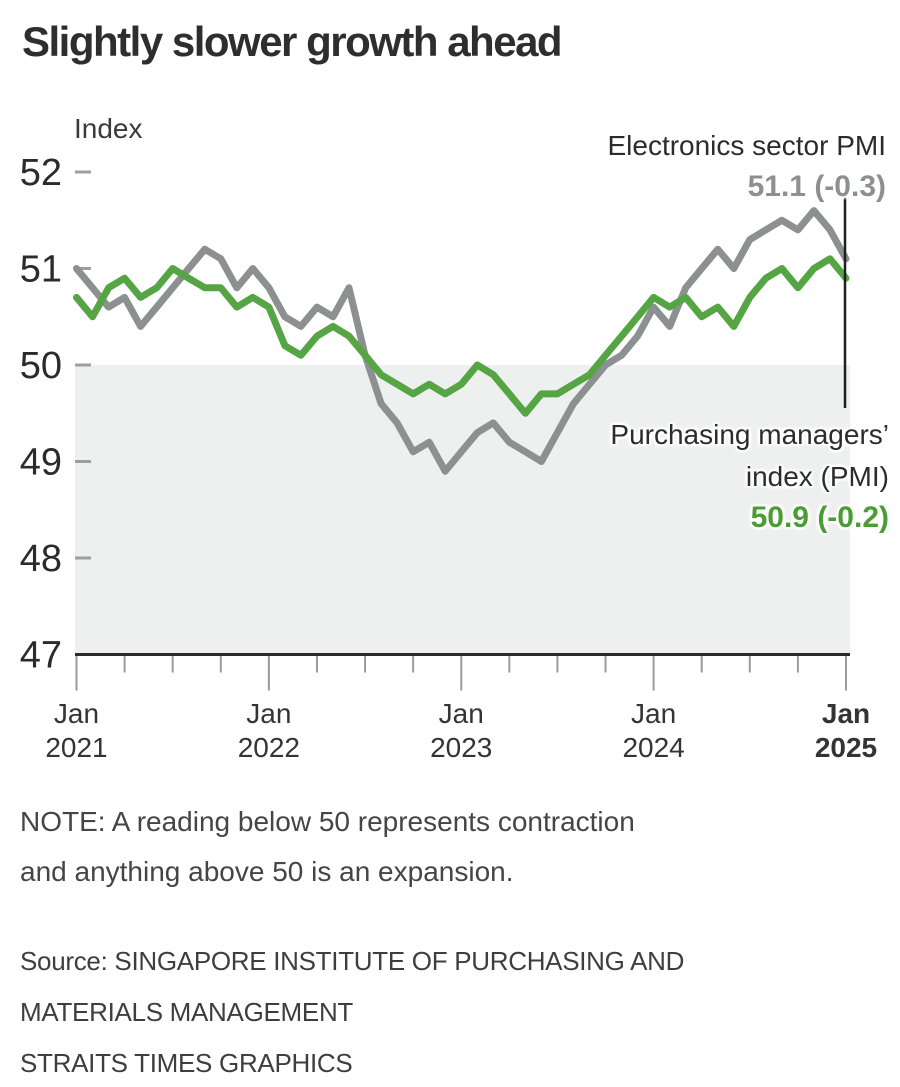 The height and width of the screenshot is (1087, 900). What do you see at coordinates (267, 871) in the screenshot?
I see `note-line-2: and anything above 50 is an expansion.` at bounding box center [267, 871].